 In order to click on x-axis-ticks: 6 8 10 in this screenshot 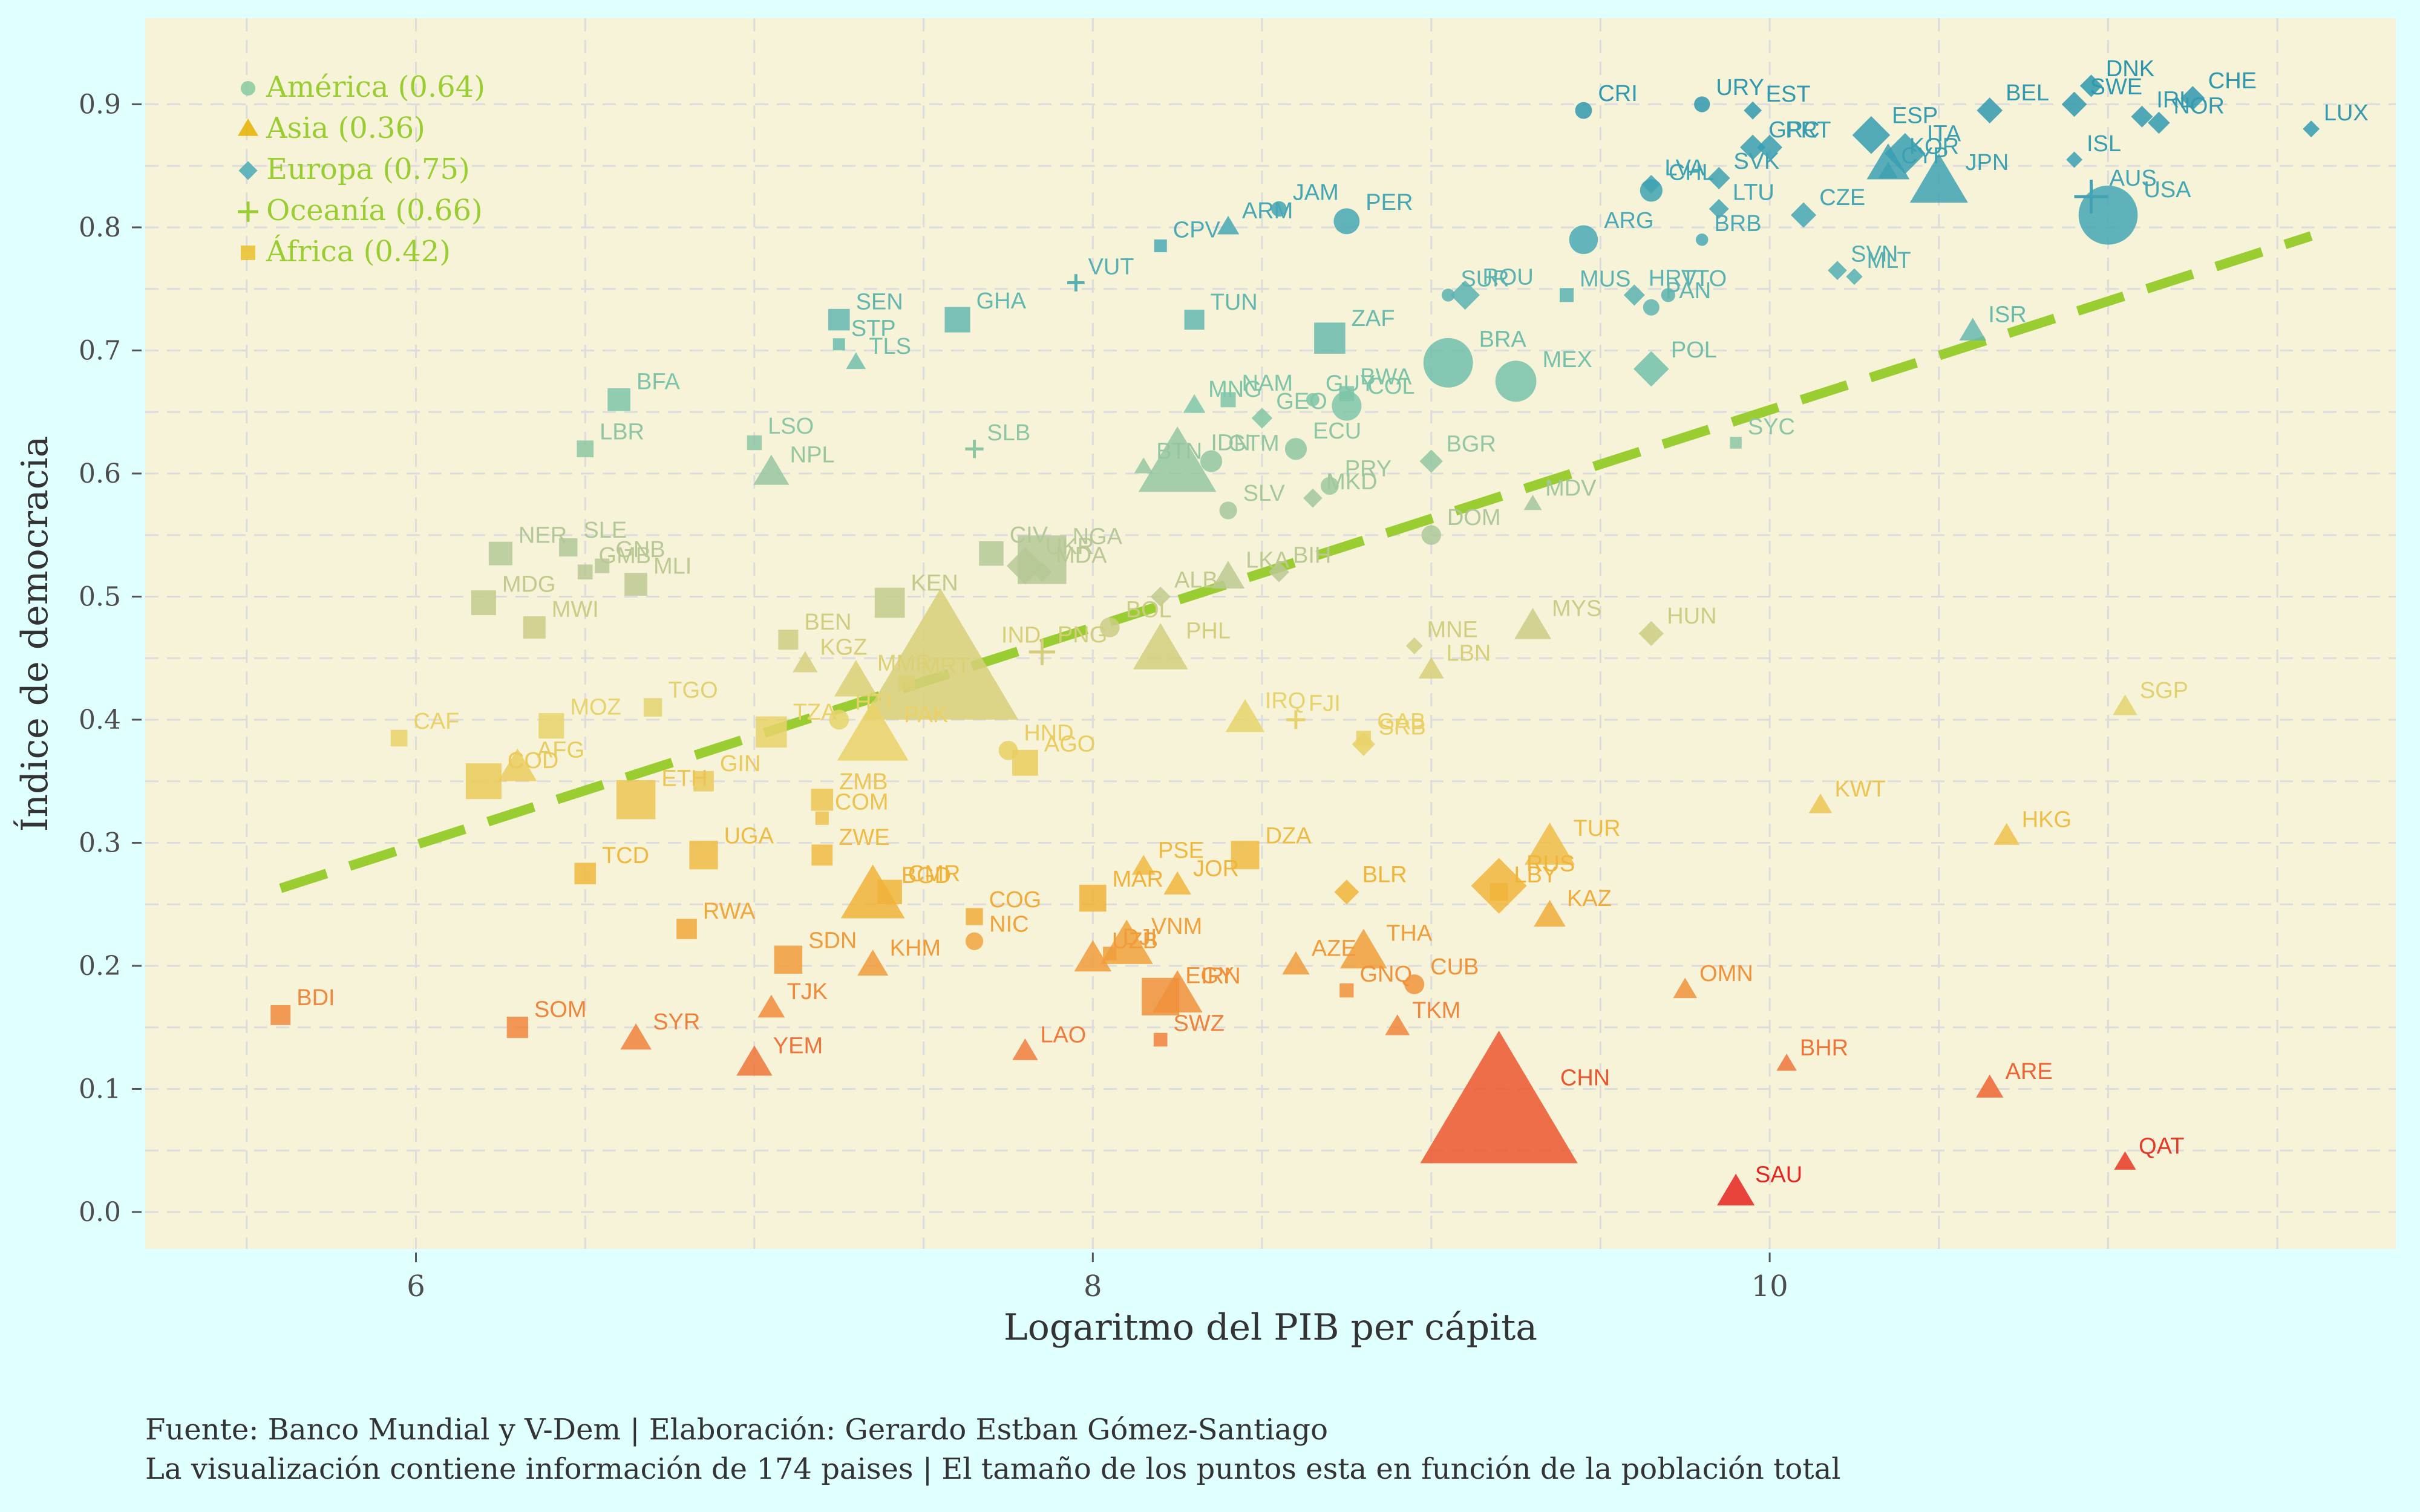, I will do `click(1097, 1278)`.